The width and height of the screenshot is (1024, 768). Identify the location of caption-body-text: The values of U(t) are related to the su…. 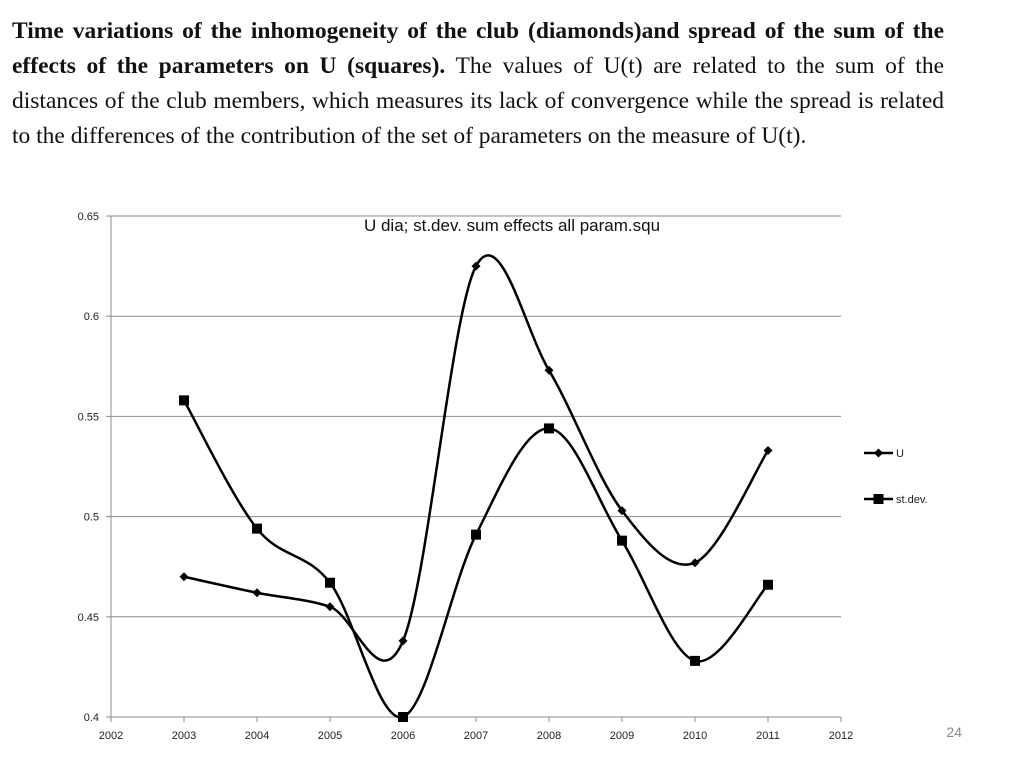
(478, 101).